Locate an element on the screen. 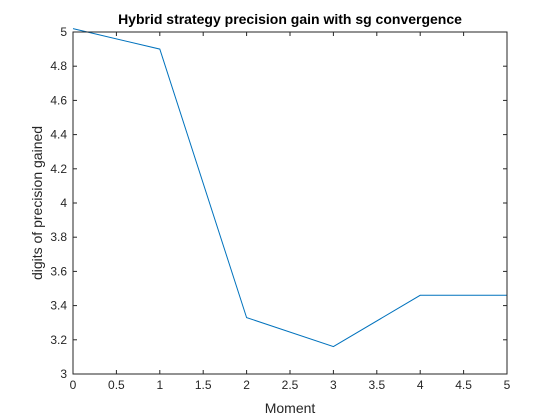 The image size is (560, 420). x-tick-label: 3 is located at coordinates (333, 385).